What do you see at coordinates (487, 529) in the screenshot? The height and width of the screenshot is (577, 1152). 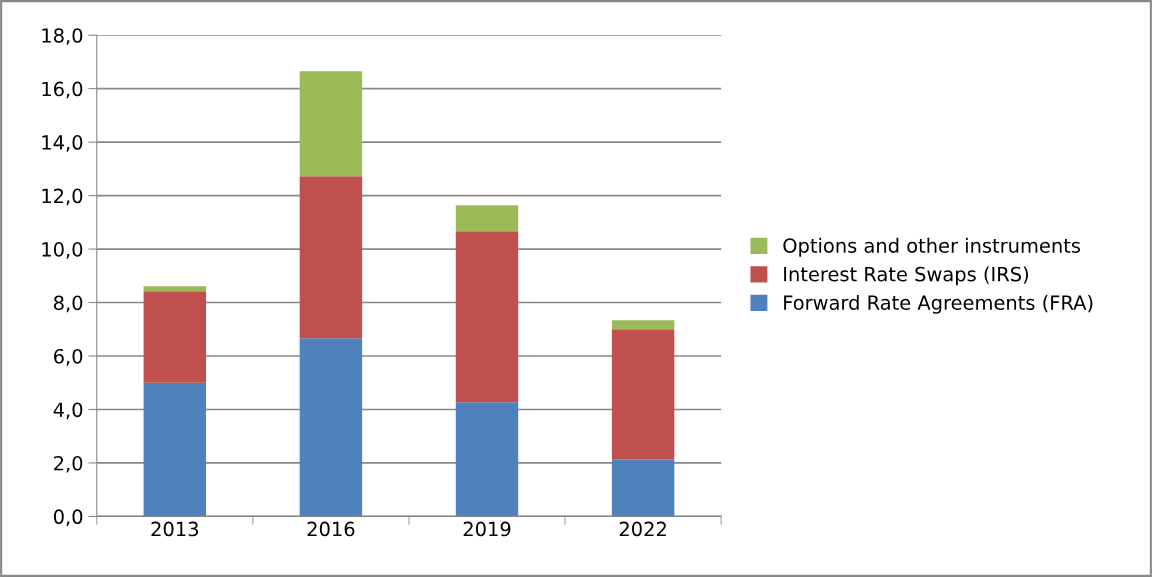 I see `x-tick-label: 2019` at bounding box center [487, 529].